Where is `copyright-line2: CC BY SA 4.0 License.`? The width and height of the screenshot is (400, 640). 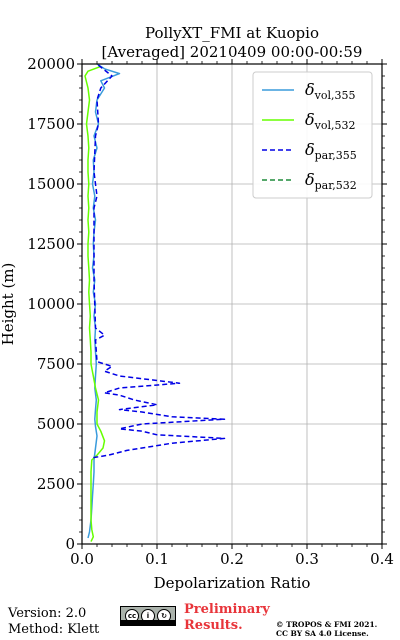
copyright-line2: CC BY SA 4.0 License. is located at coordinates (322, 633).